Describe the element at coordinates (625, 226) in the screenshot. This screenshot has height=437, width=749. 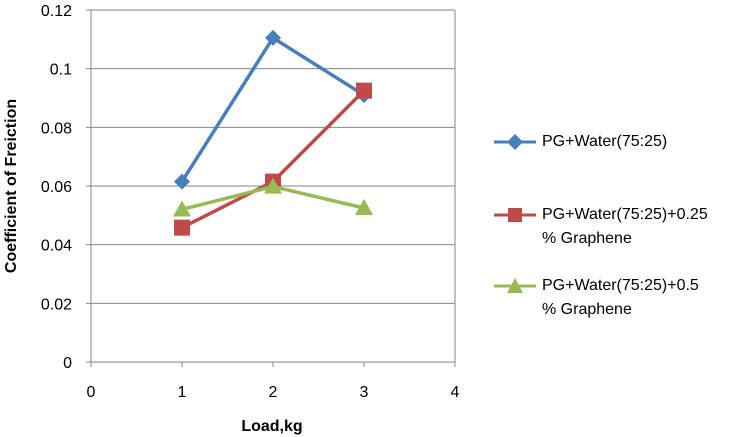
I see `legend-label: PG+Water(75:25)+0.25 % Graphene` at that location.